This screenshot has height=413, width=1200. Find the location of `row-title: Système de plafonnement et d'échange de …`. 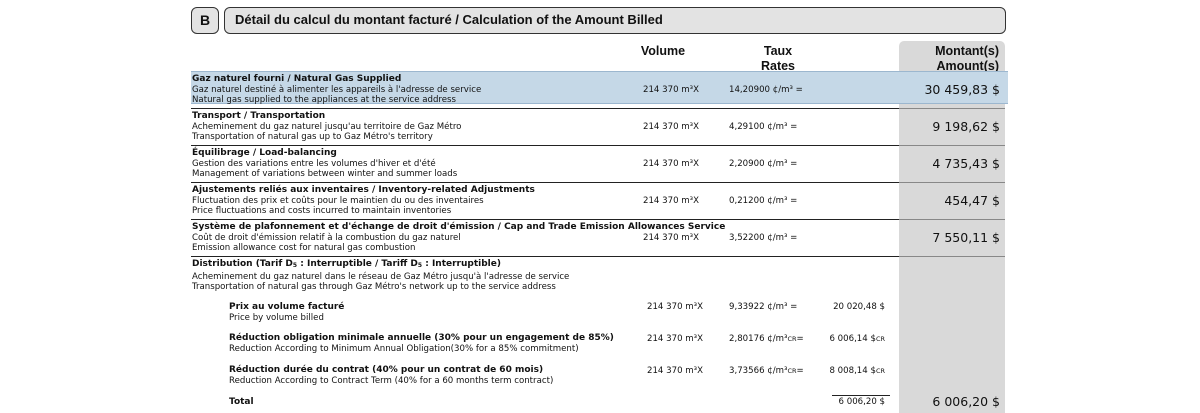

row-title: Système de plafonnement et d'échange de … is located at coordinates (459, 227).